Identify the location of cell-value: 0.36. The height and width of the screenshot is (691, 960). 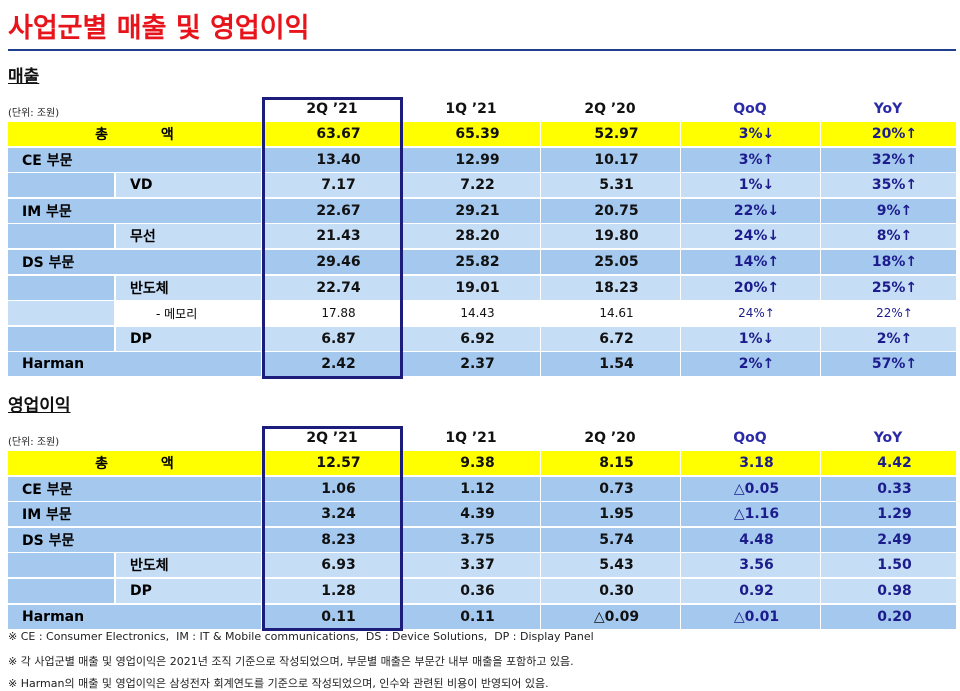
(471, 591).